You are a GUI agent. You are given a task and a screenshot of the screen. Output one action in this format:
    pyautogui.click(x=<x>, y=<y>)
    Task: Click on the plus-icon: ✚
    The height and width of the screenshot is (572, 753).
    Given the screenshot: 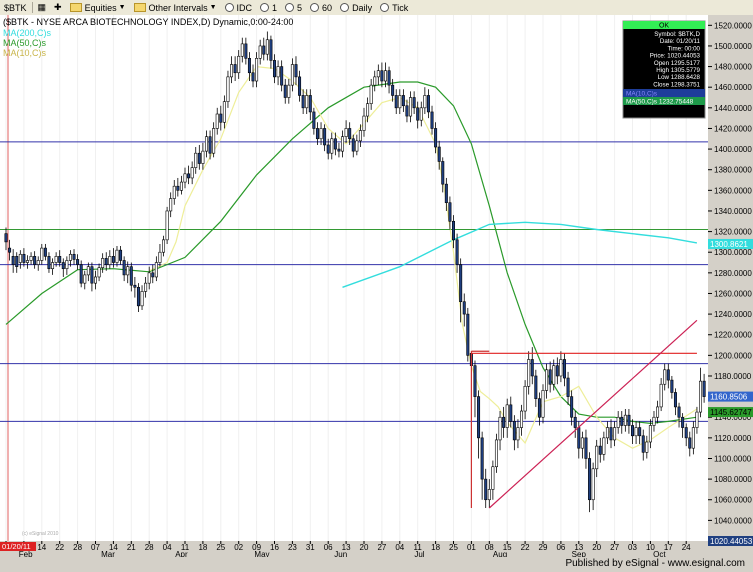 What is the action you would take?
    pyautogui.click(x=58, y=7)
    